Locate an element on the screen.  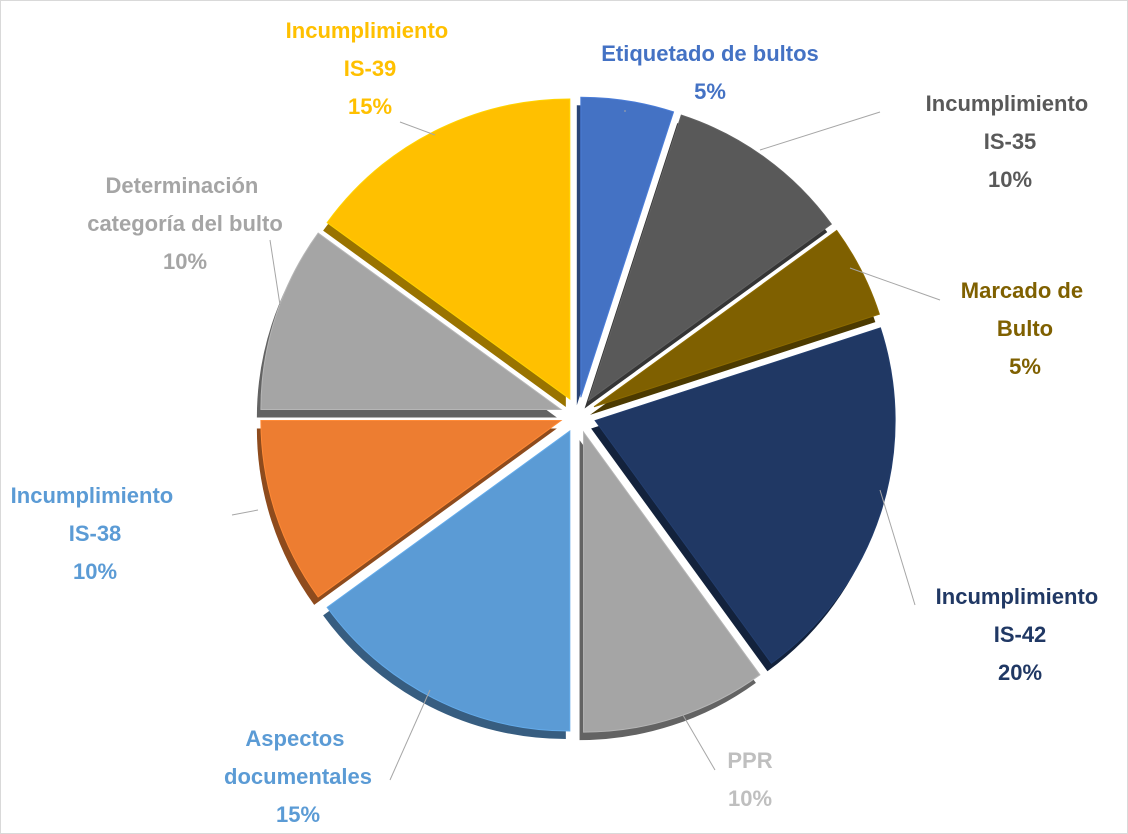
label-line: Bulto is located at coordinates (1025, 328).